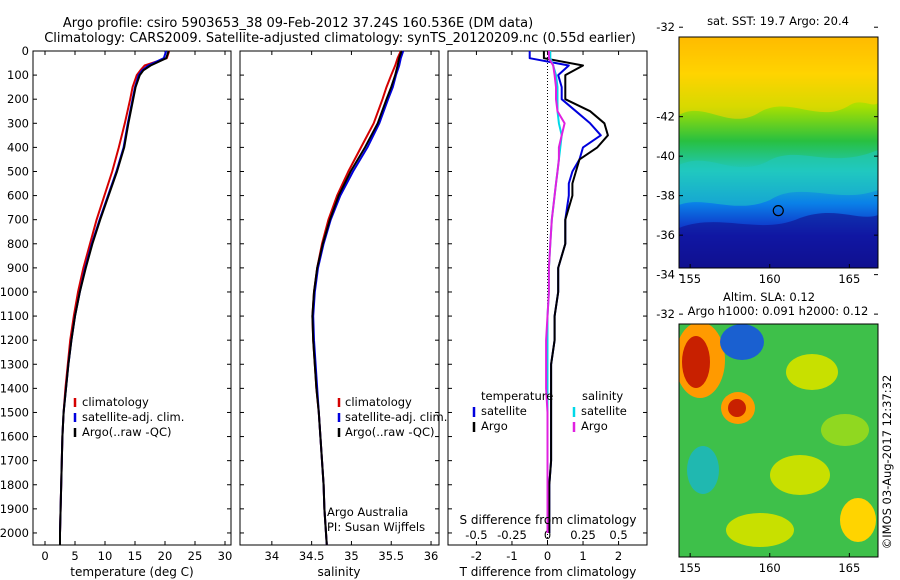 The image size is (900, 580). What do you see at coordinates (517, 396) in the screenshot?
I see `legend-temperature-header: temperature` at bounding box center [517, 396].